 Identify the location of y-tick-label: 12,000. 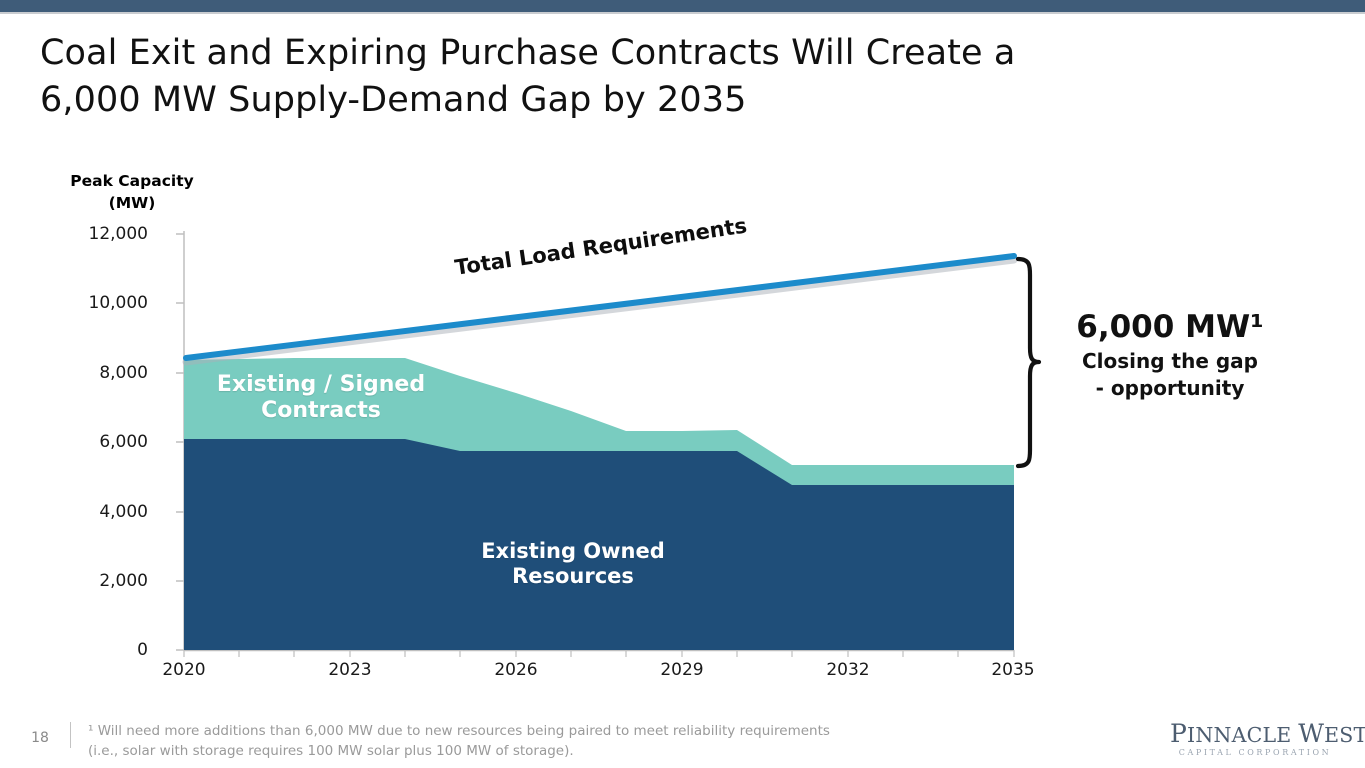
(118, 234).